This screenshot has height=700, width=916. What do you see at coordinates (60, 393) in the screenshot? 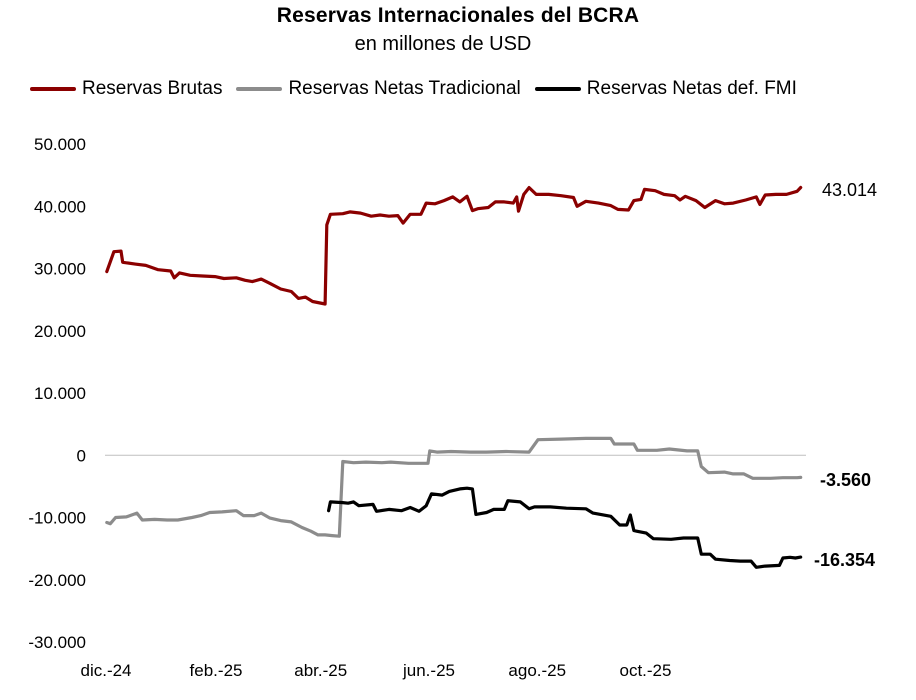
I see `y-tick-label: 10.000` at bounding box center [60, 393].